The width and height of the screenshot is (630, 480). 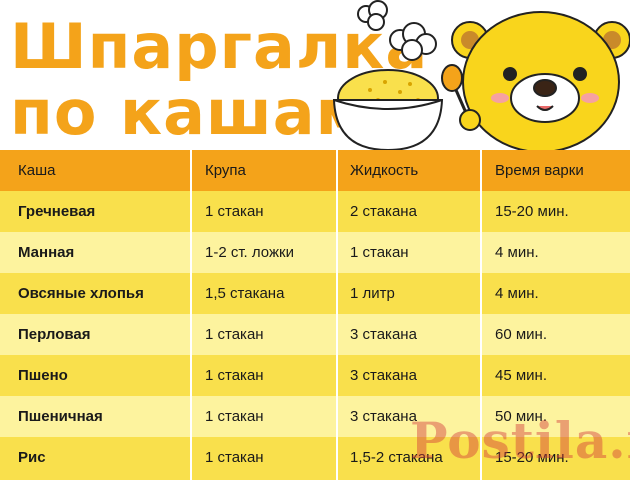 What do you see at coordinates (521, 416) in the screenshot?
I see `table-cell: 50 мин.` at bounding box center [521, 416].